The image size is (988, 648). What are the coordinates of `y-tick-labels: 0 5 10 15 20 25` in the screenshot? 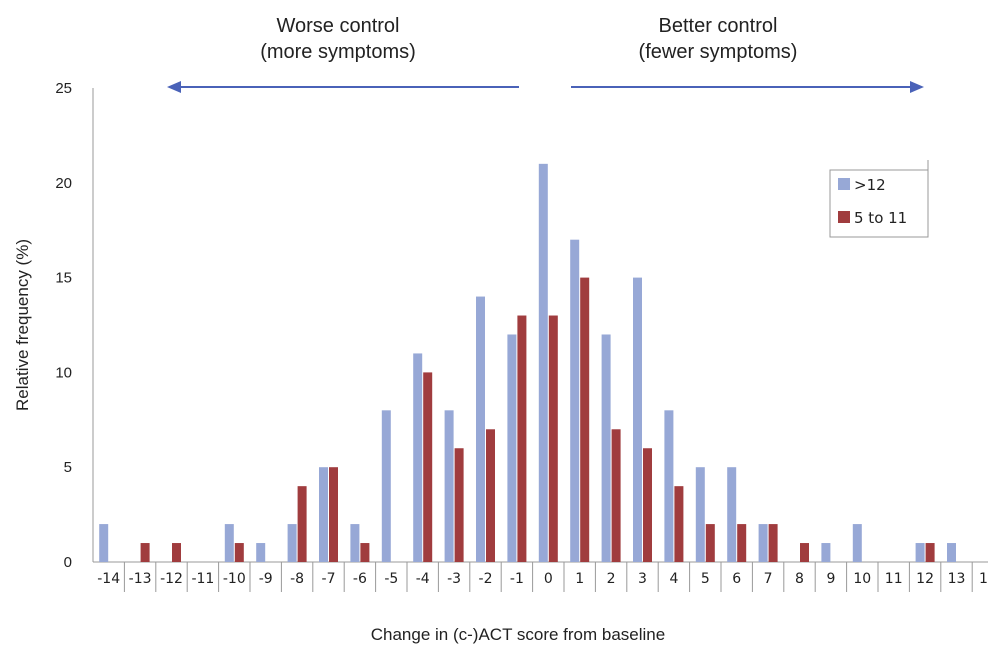 It's located at (63, 325).